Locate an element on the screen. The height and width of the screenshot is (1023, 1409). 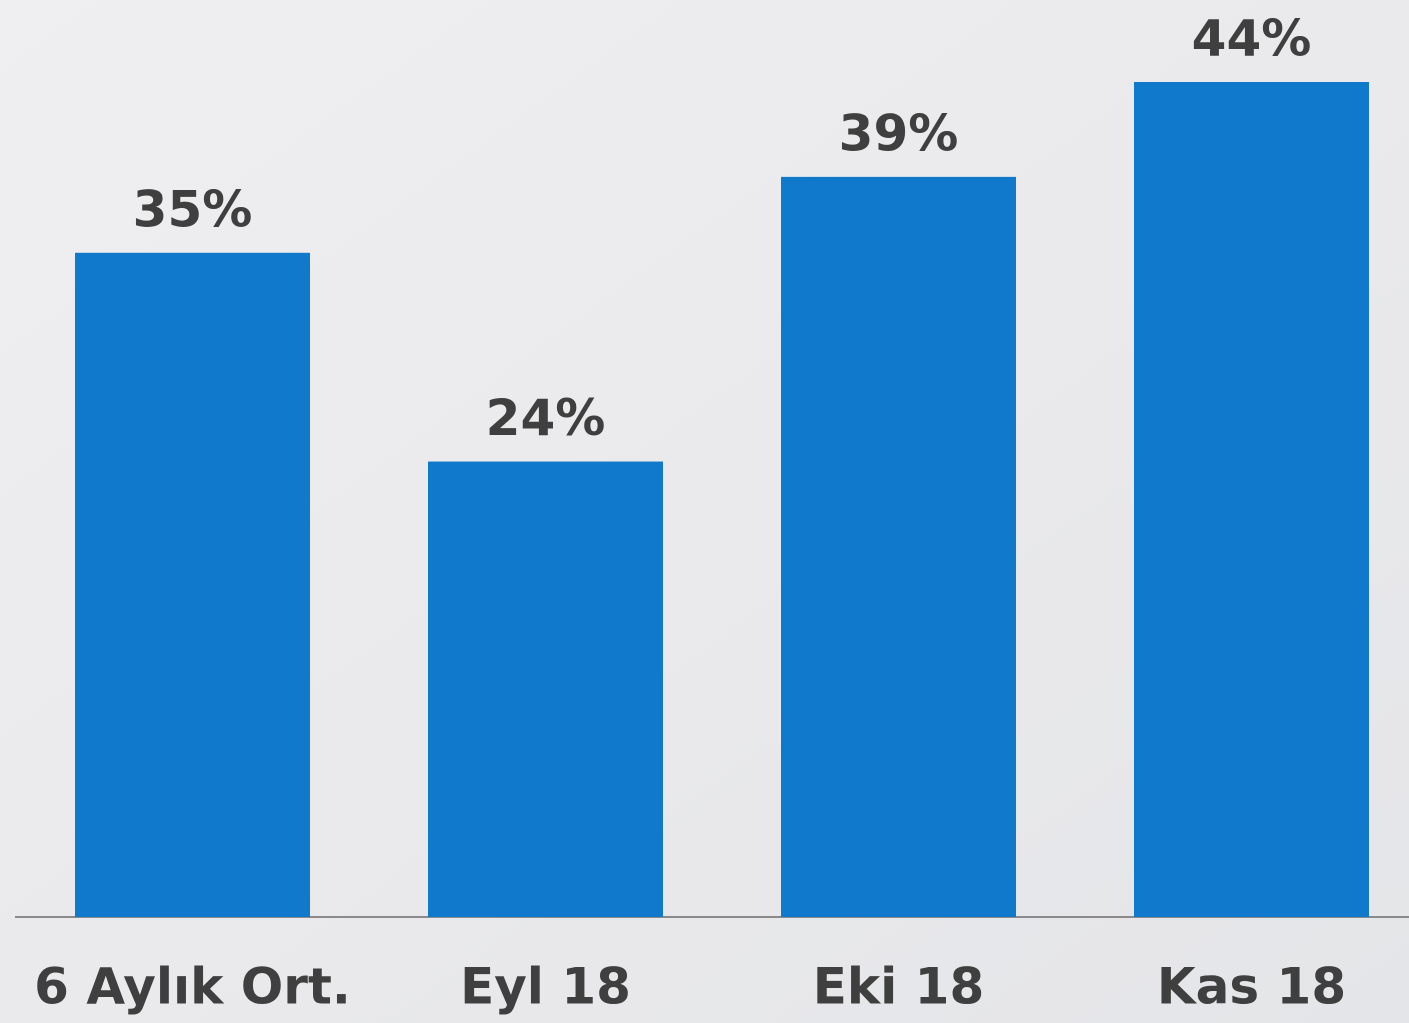
value-label: 39% is located at coordinates (899, 133).